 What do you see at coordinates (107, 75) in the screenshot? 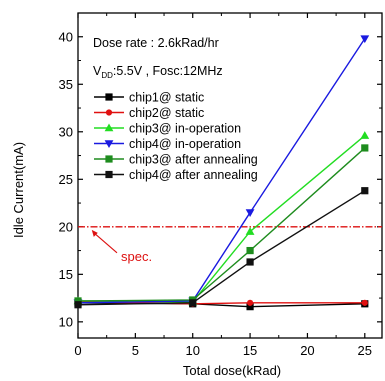
I see `annotation-dd-subscript: DD` at bounding box center [107, 75].